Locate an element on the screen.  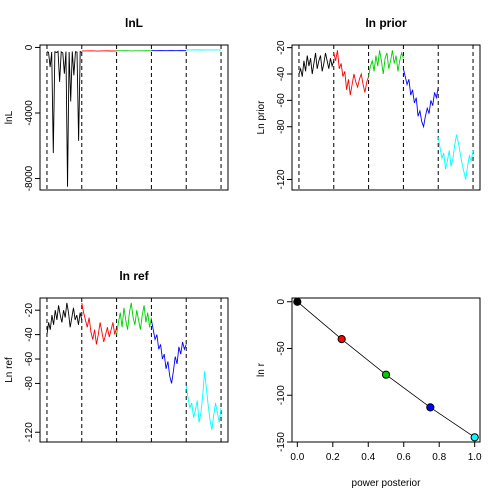
x-tick-label: 1.0 is located at coordinates (475, 457).